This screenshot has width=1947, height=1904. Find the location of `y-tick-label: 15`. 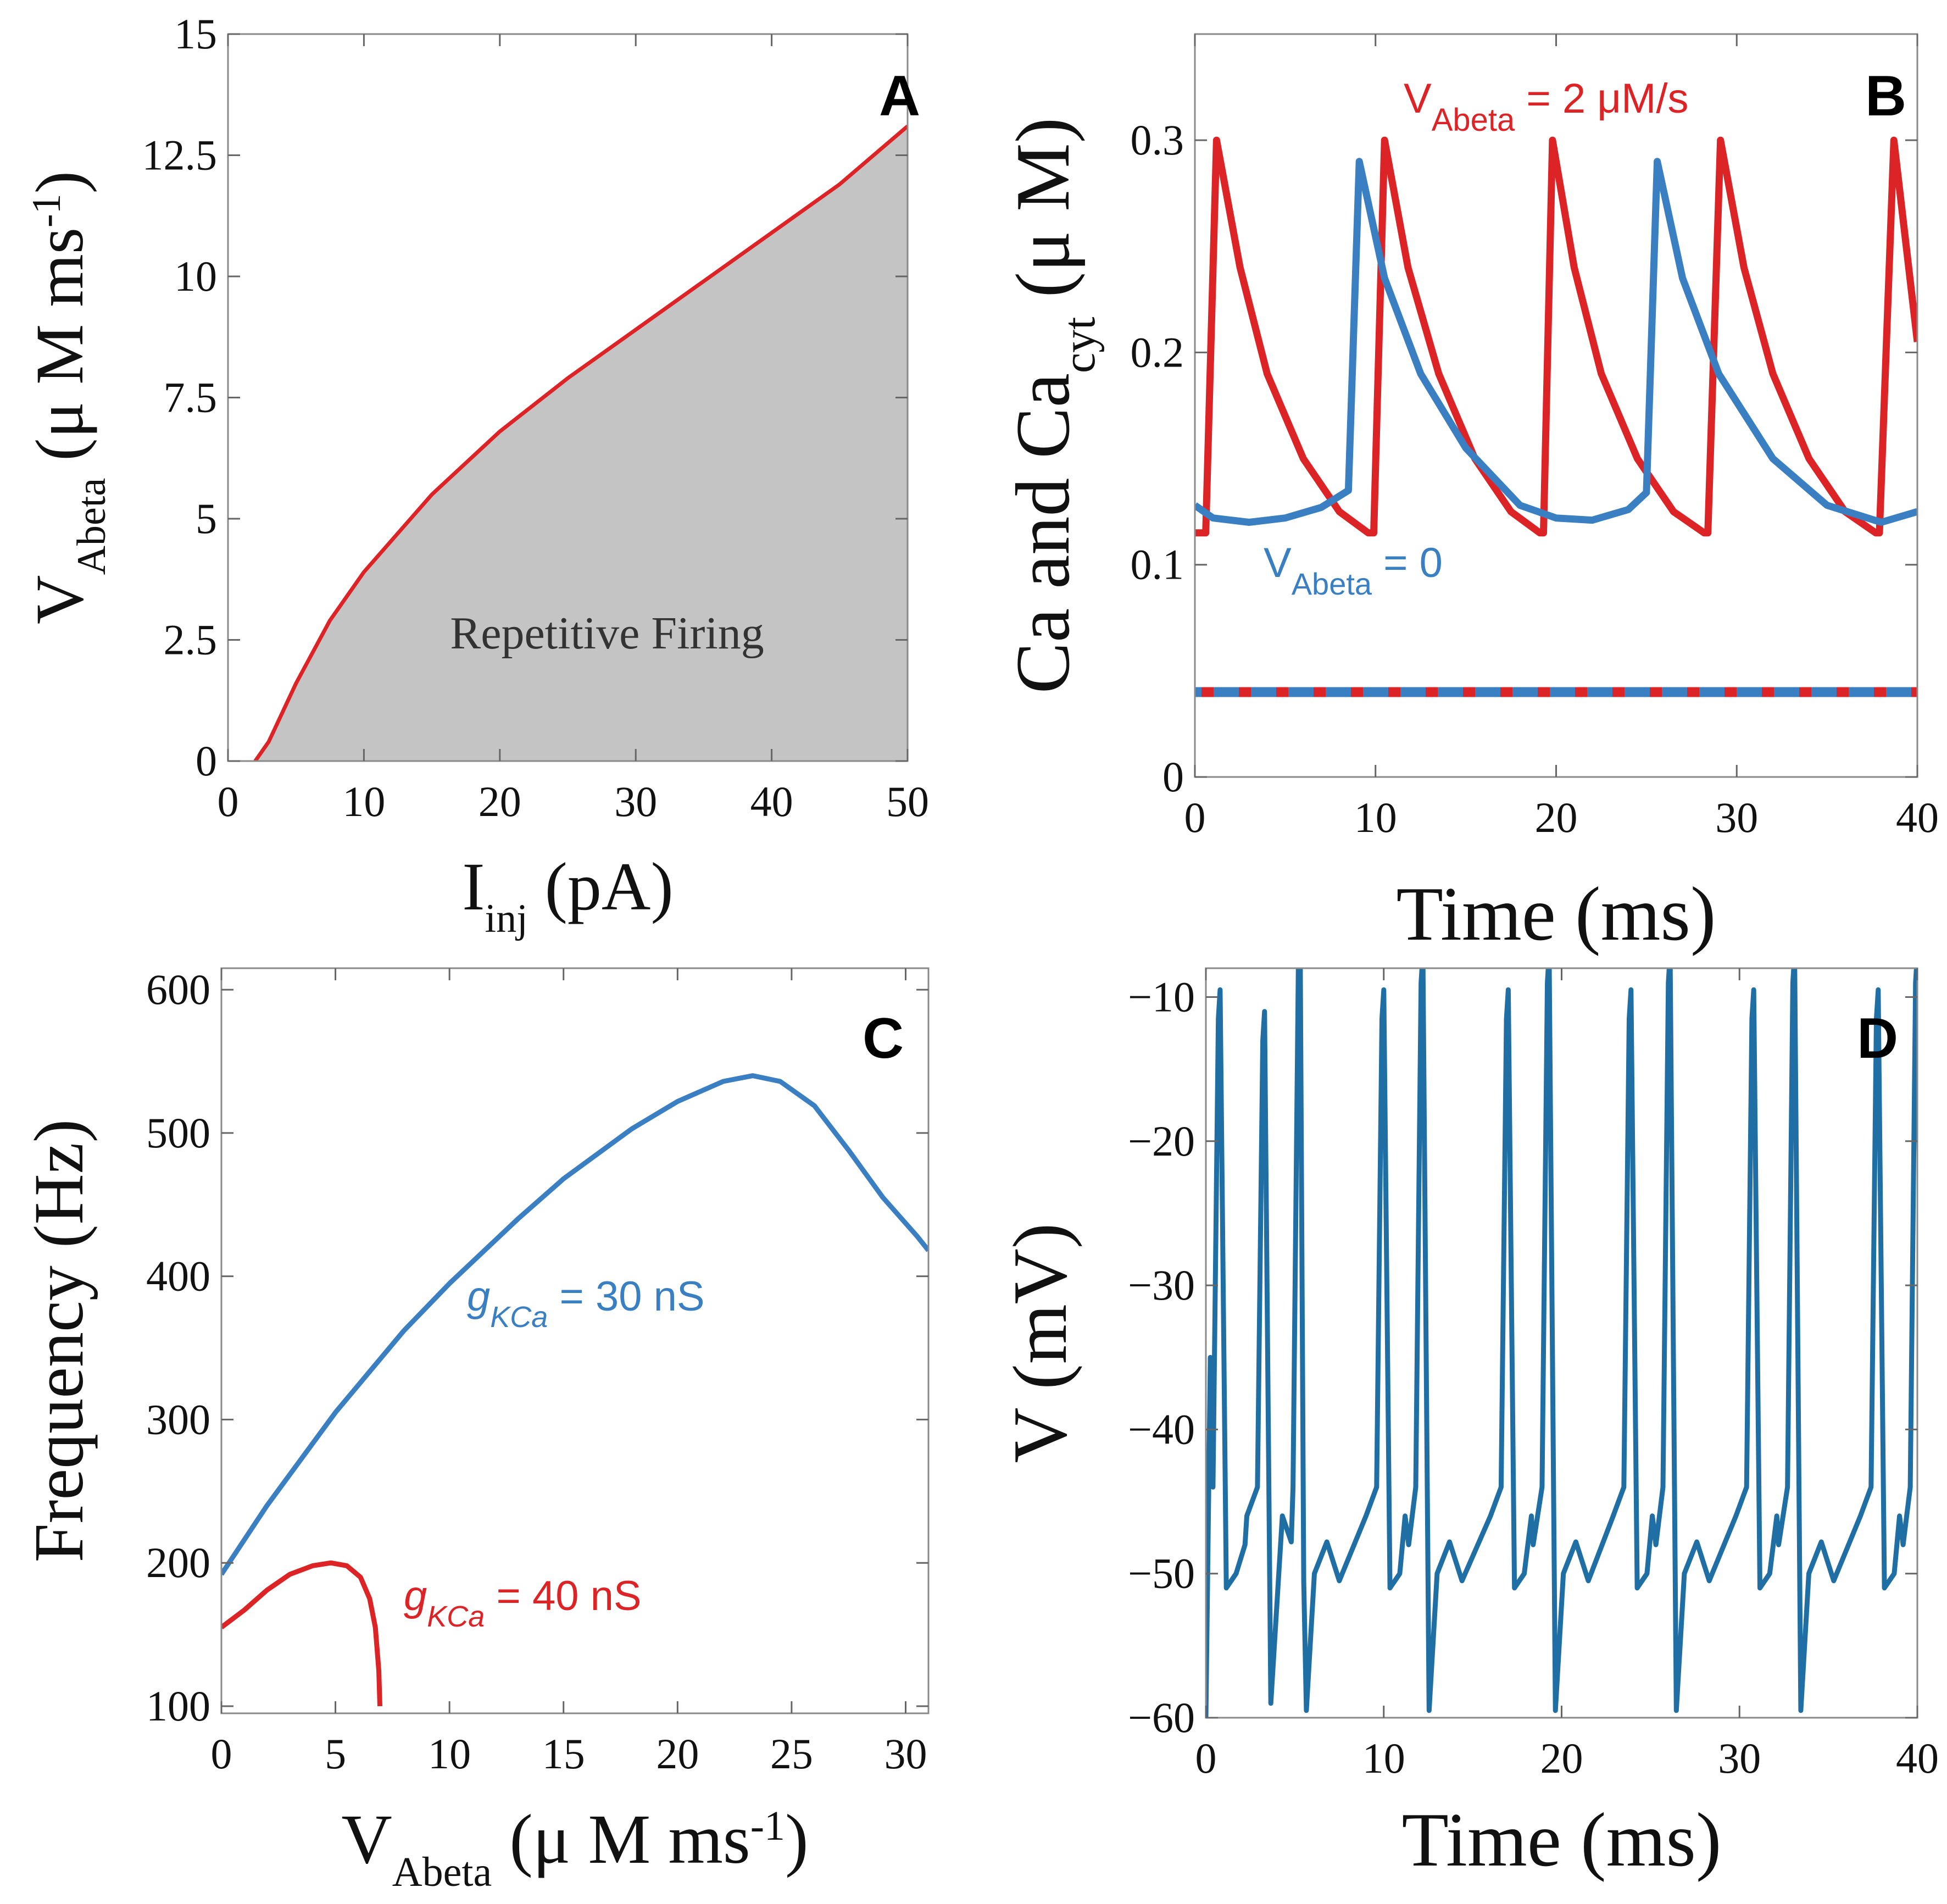

y-tick-label: 15 is located at coordinates (196, 34).